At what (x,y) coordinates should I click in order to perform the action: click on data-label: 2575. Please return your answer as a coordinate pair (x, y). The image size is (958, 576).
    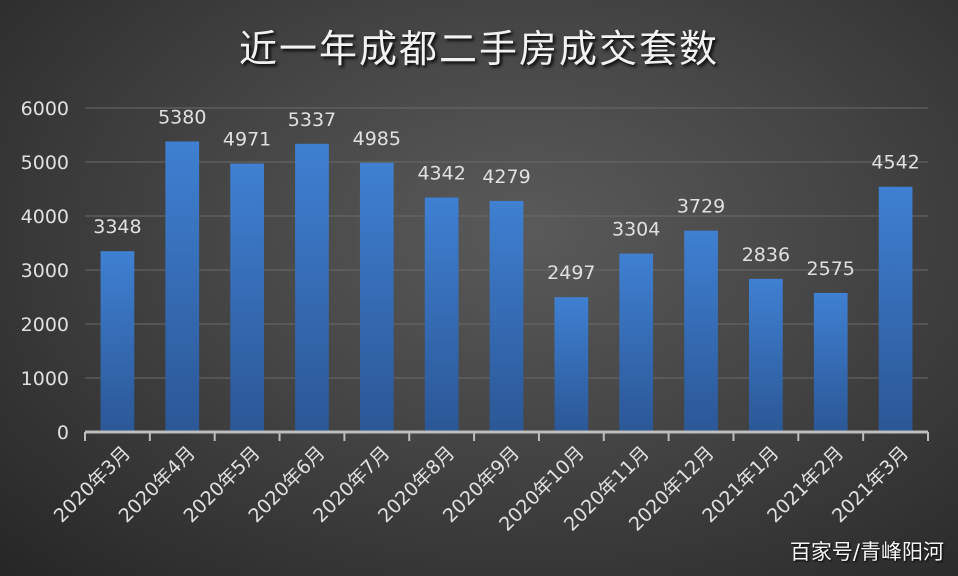
    Looking at the image, I should click on (831, 269).